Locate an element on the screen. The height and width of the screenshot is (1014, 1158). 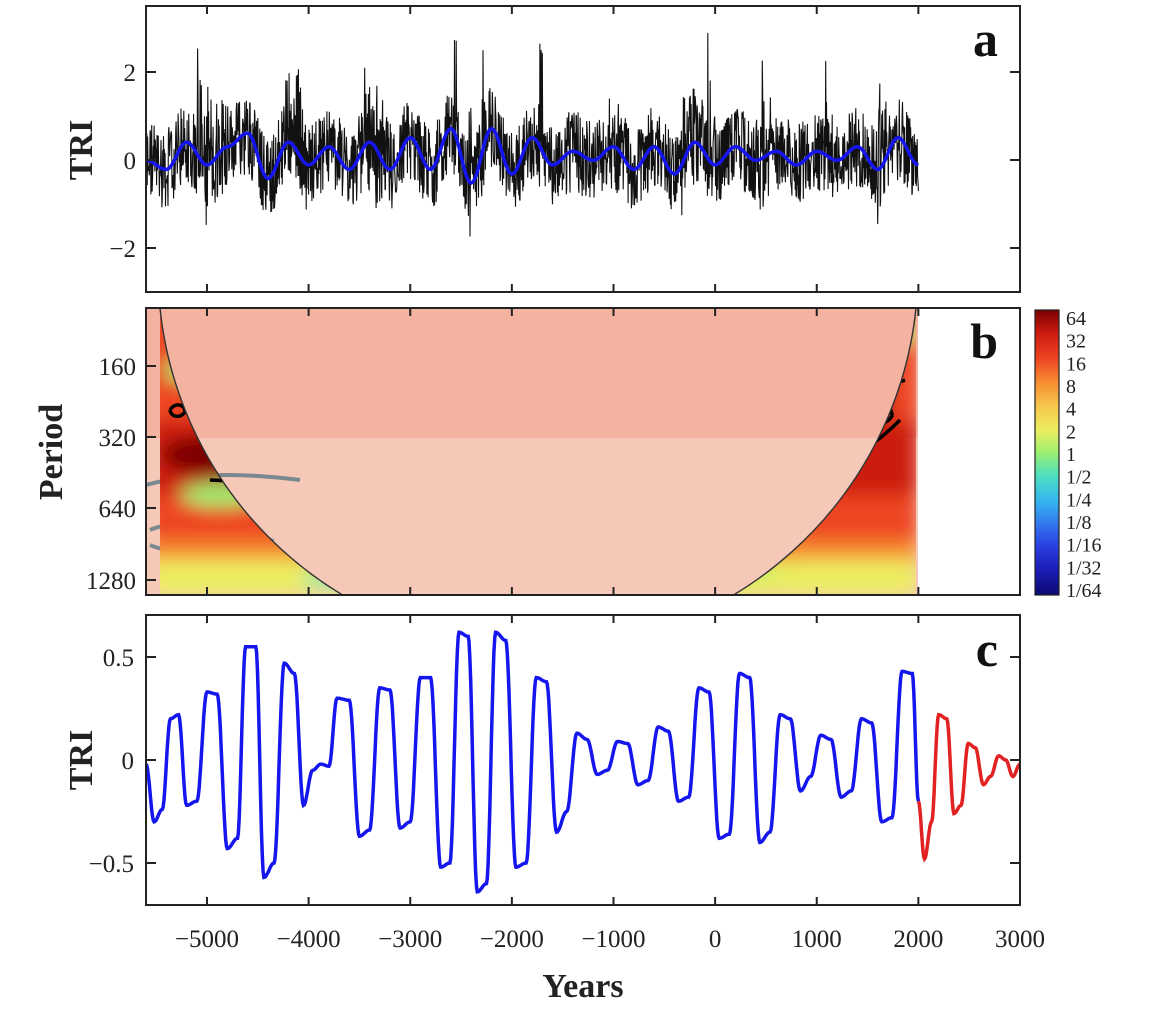
y-tick-label: 640 is located at coordinates (118, 509).